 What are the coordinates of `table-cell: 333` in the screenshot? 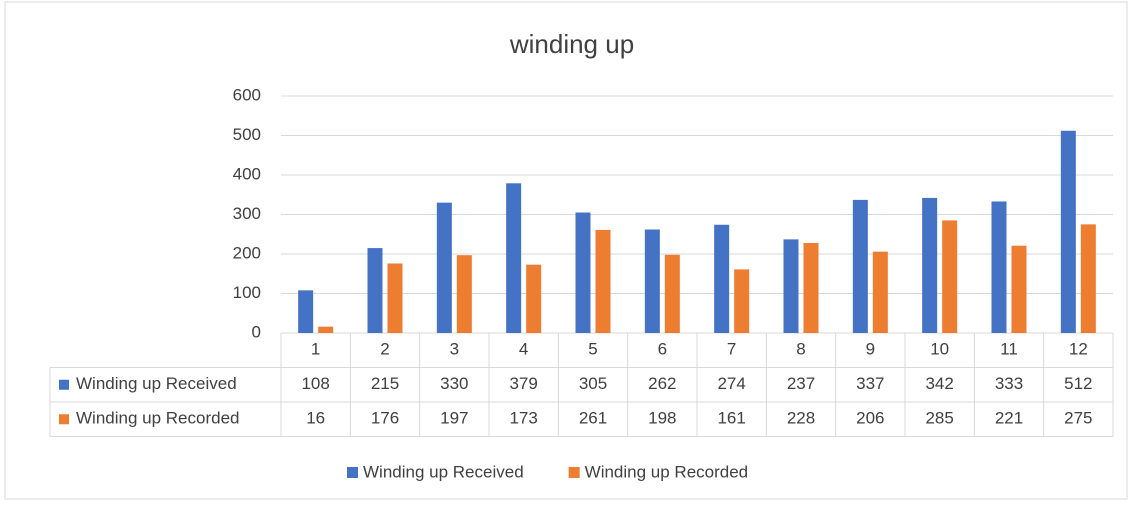 It's located at (1009, 383).